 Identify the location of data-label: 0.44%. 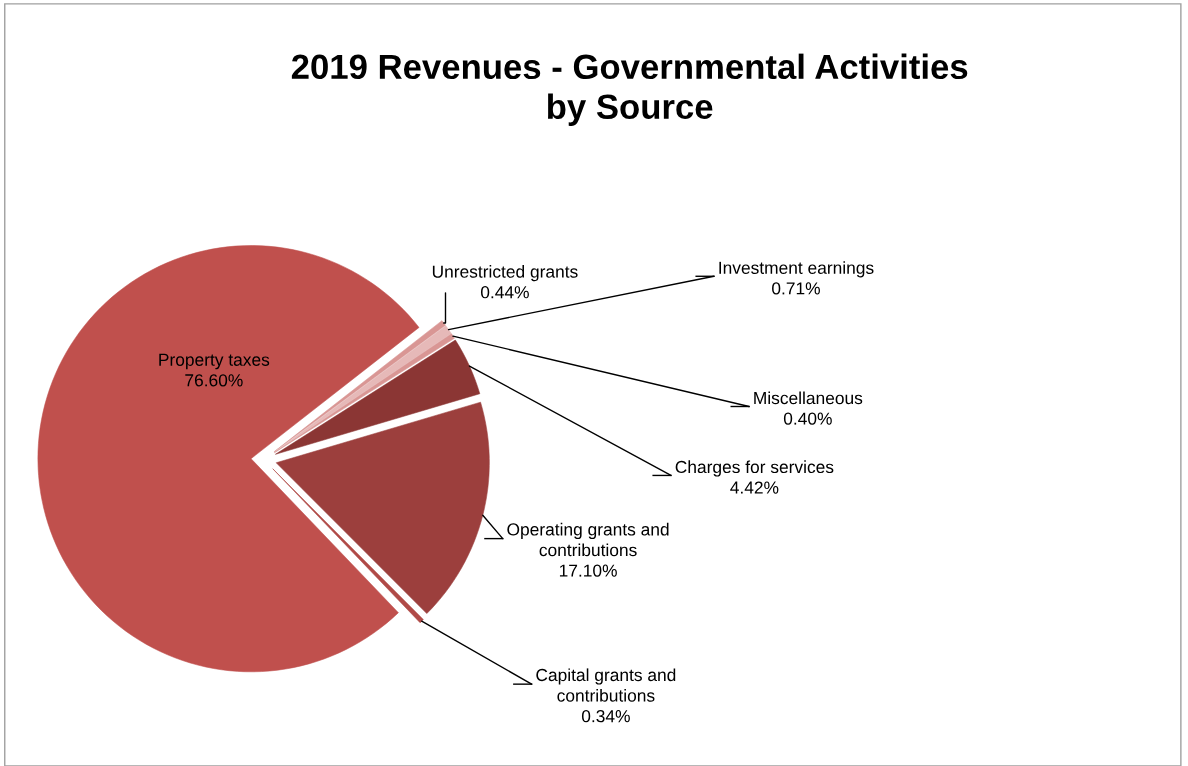
(504, 292).